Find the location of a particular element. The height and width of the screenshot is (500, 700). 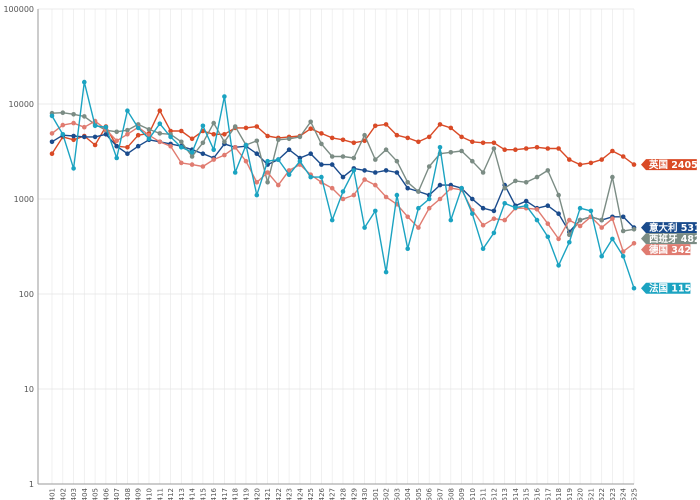

x-tick-label: 424 is located at coordinates (300, 493).